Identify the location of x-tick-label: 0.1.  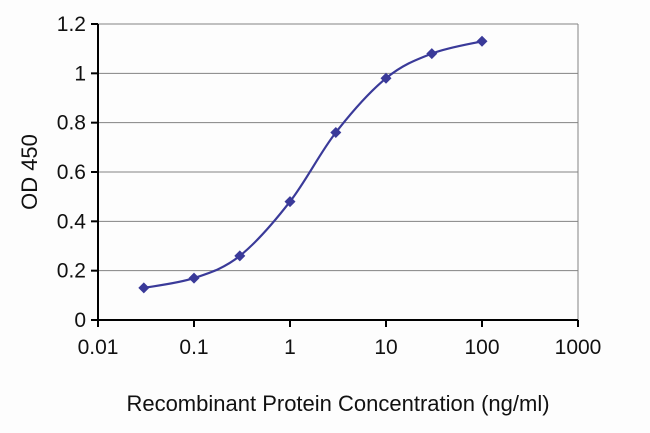
(193, 347).